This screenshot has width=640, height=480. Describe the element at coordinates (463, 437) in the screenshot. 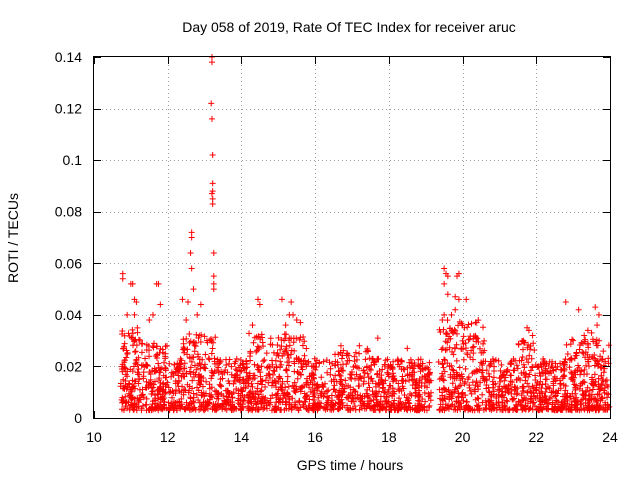

I see `x-tick-label: 20` at that location.